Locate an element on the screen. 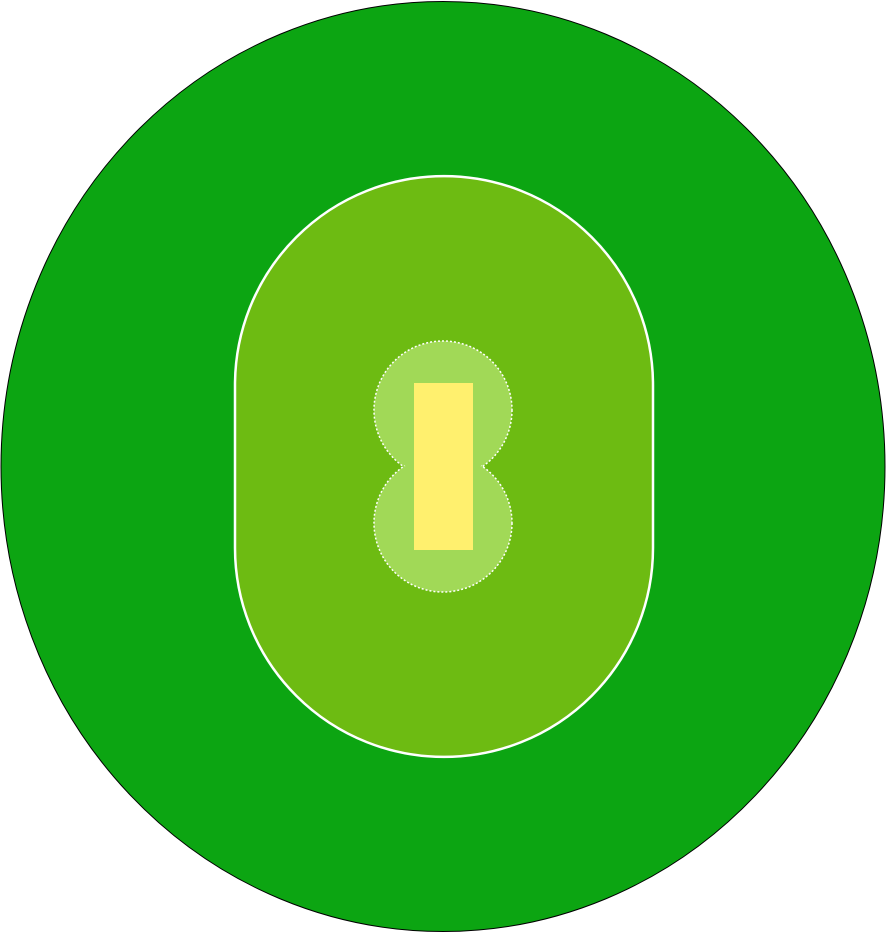 This screenshot has width=886, height=933. pitch is located at coordinates (443, 466).